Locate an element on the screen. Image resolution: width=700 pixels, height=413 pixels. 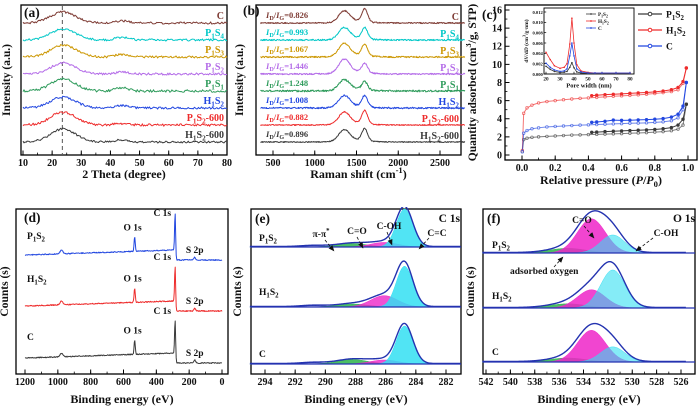
y-tick-label: 16 is located at coordinates (497, 10).